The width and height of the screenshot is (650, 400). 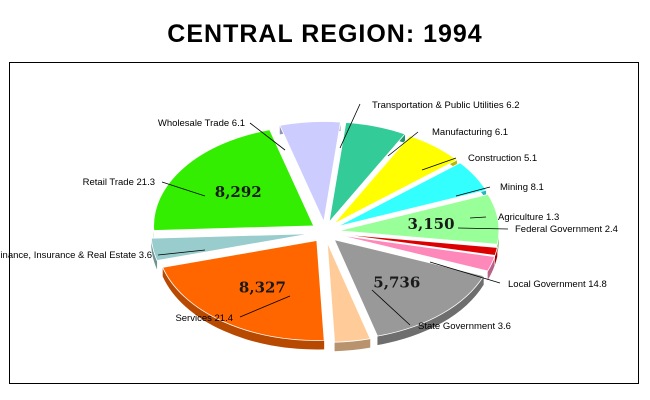 What do you see at coordinates (204, 318) in the screenshot?
I see `slice-category-label: Services 21.4` at bounding box center [204, 318].